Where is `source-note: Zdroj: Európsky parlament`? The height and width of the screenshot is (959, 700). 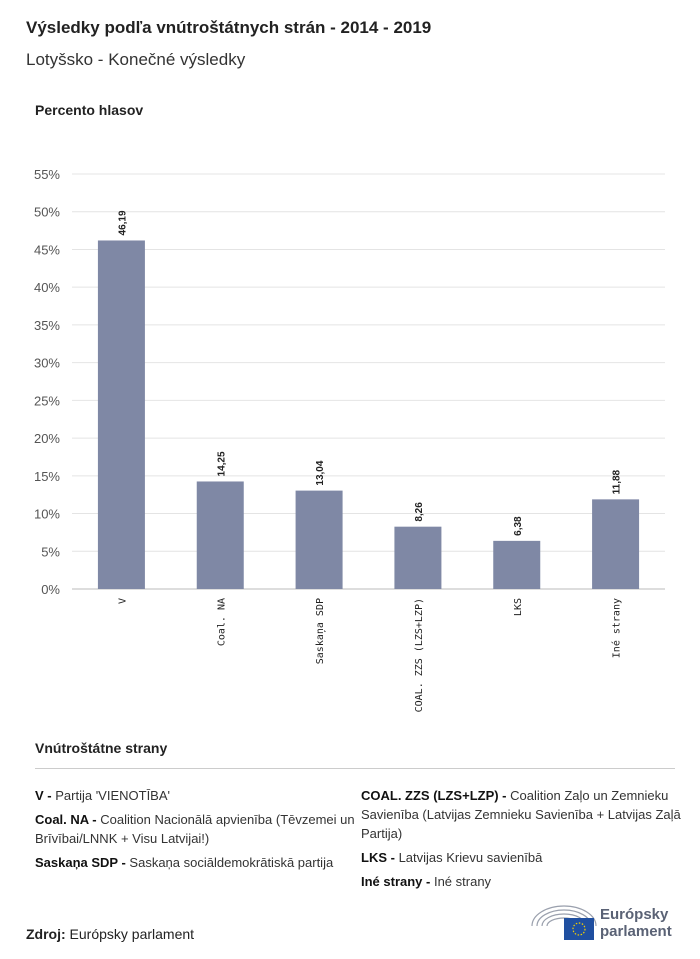 source-note: Zdroj: Európsky parlament is located at coordinates (110, 934).